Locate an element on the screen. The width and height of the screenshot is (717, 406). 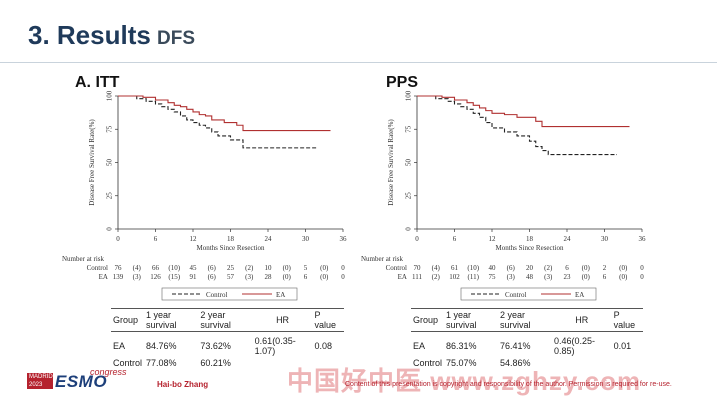
y-tick-label: 0 is located at coordinates (409, 229).